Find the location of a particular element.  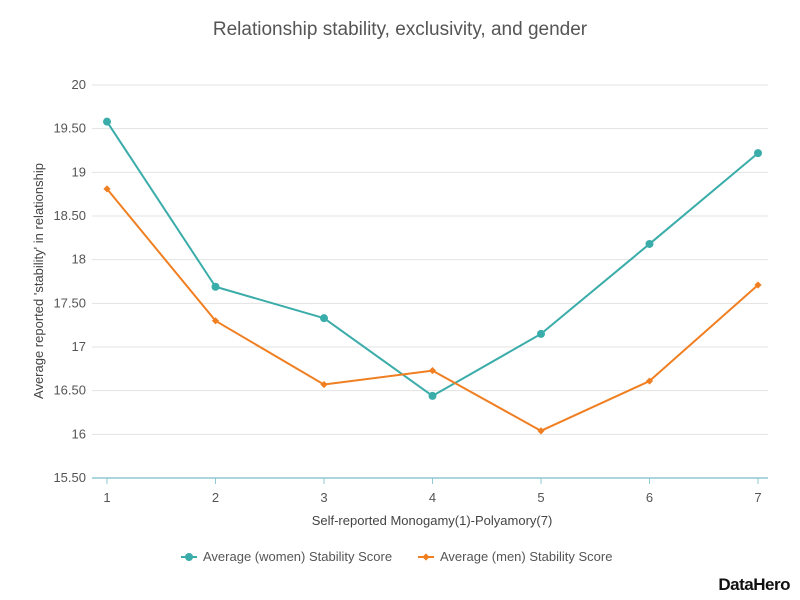

x-tick-label: 4 is located at coordinates (432, 497).